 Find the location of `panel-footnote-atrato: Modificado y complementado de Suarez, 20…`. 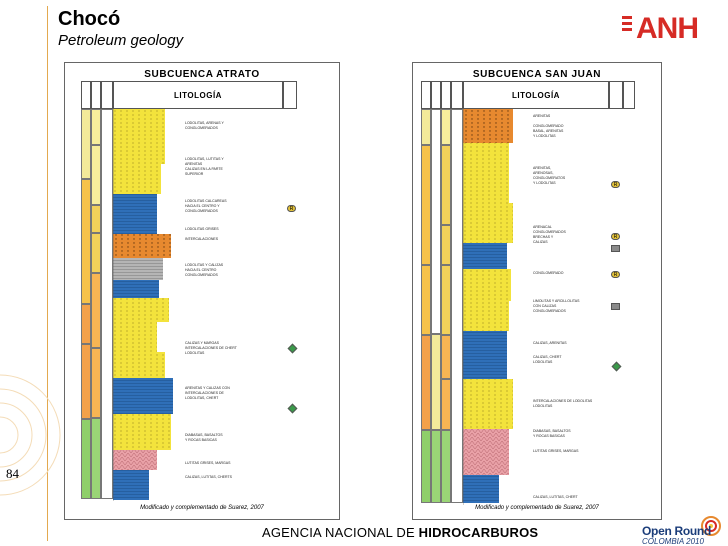

panel-footnote-atrato: Modificado y complementado de Suarez, 20… is located at coordinates (202, 508).